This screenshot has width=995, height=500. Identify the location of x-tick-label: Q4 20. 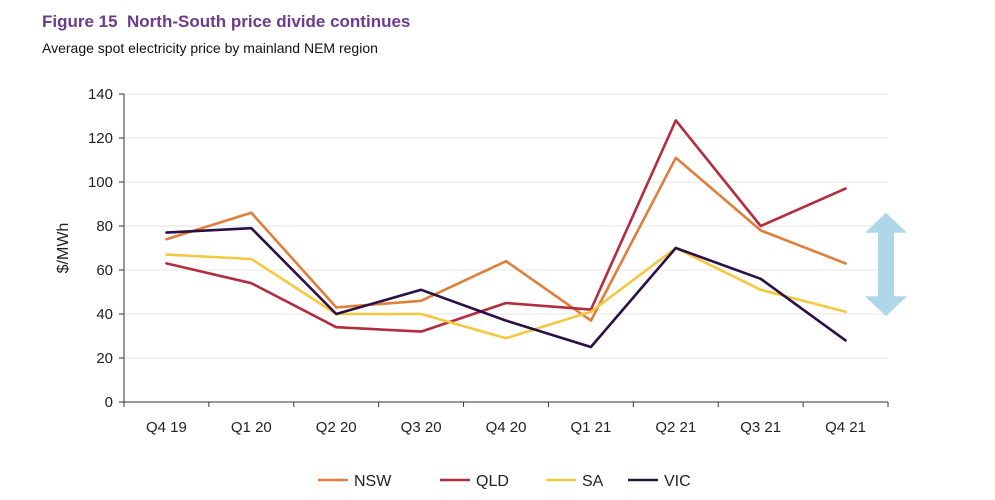
(506, 427).